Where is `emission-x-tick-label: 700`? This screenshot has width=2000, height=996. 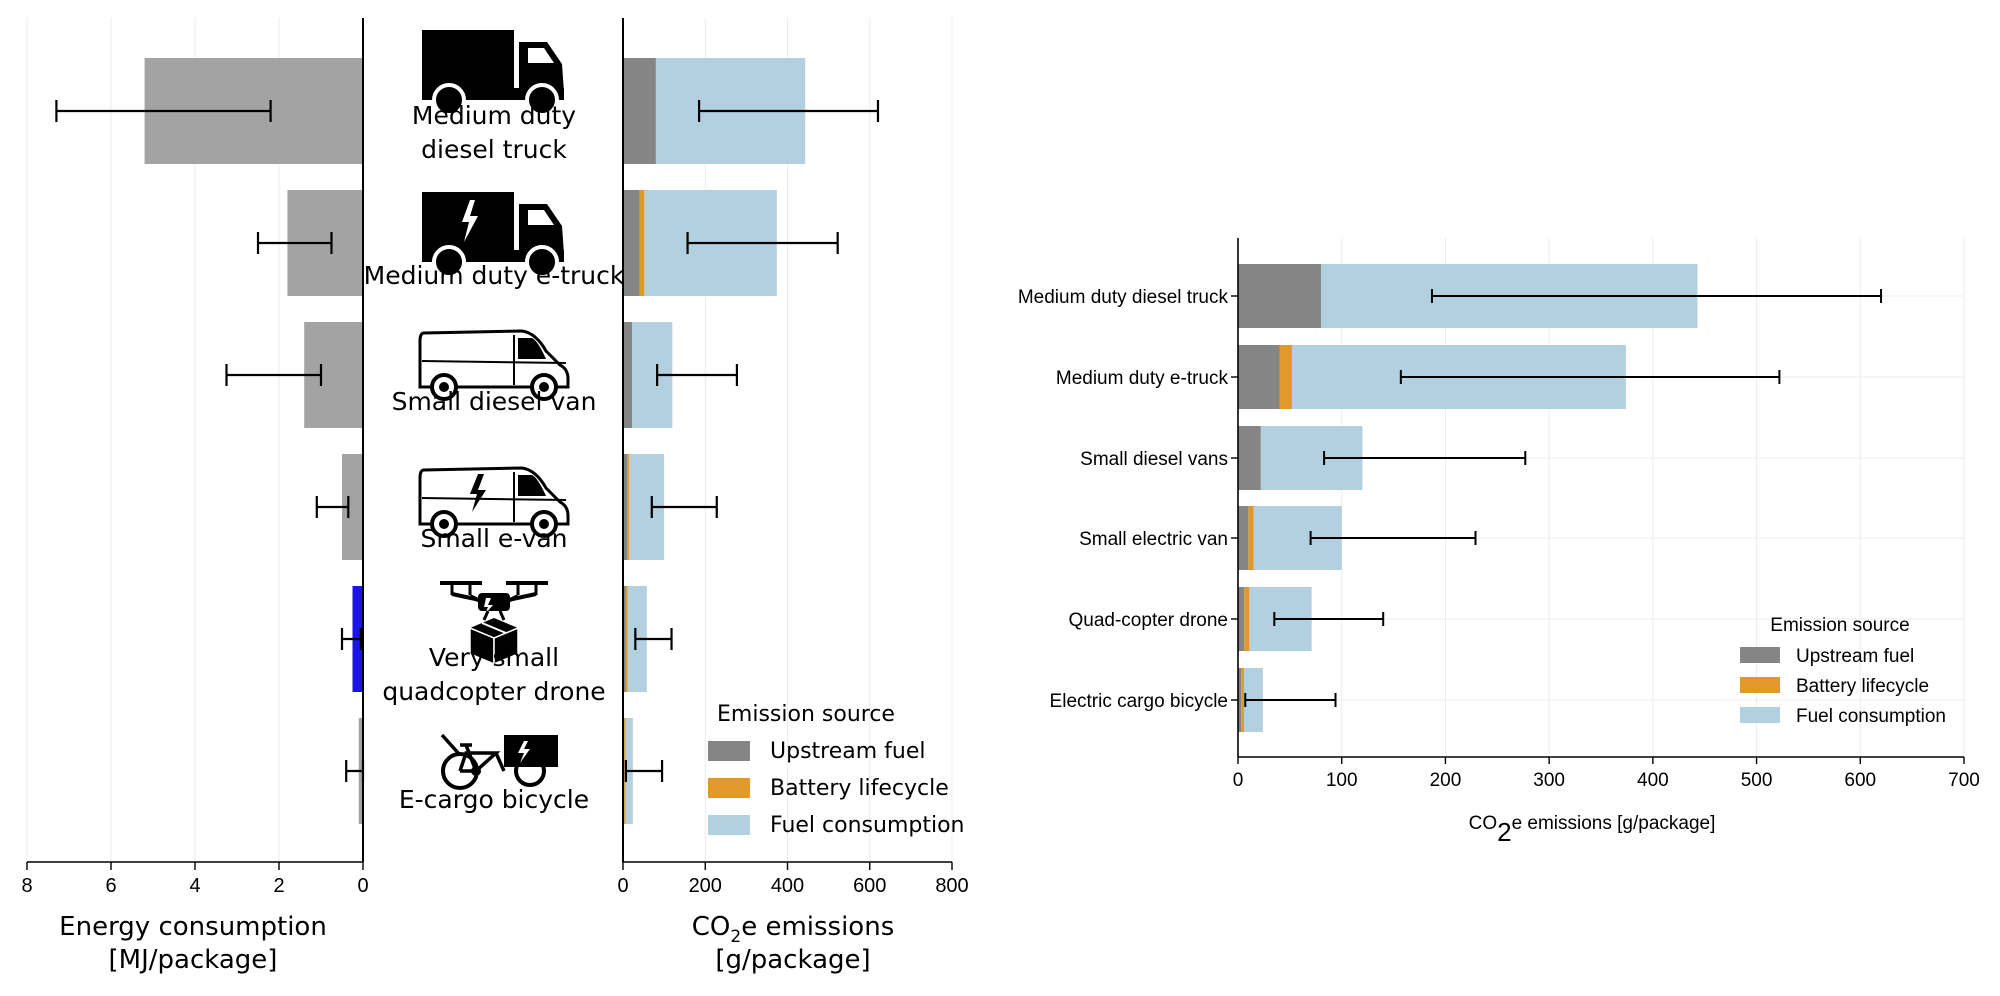
emission-x-tick-label: 700 is located at coordinates (1964, 780).